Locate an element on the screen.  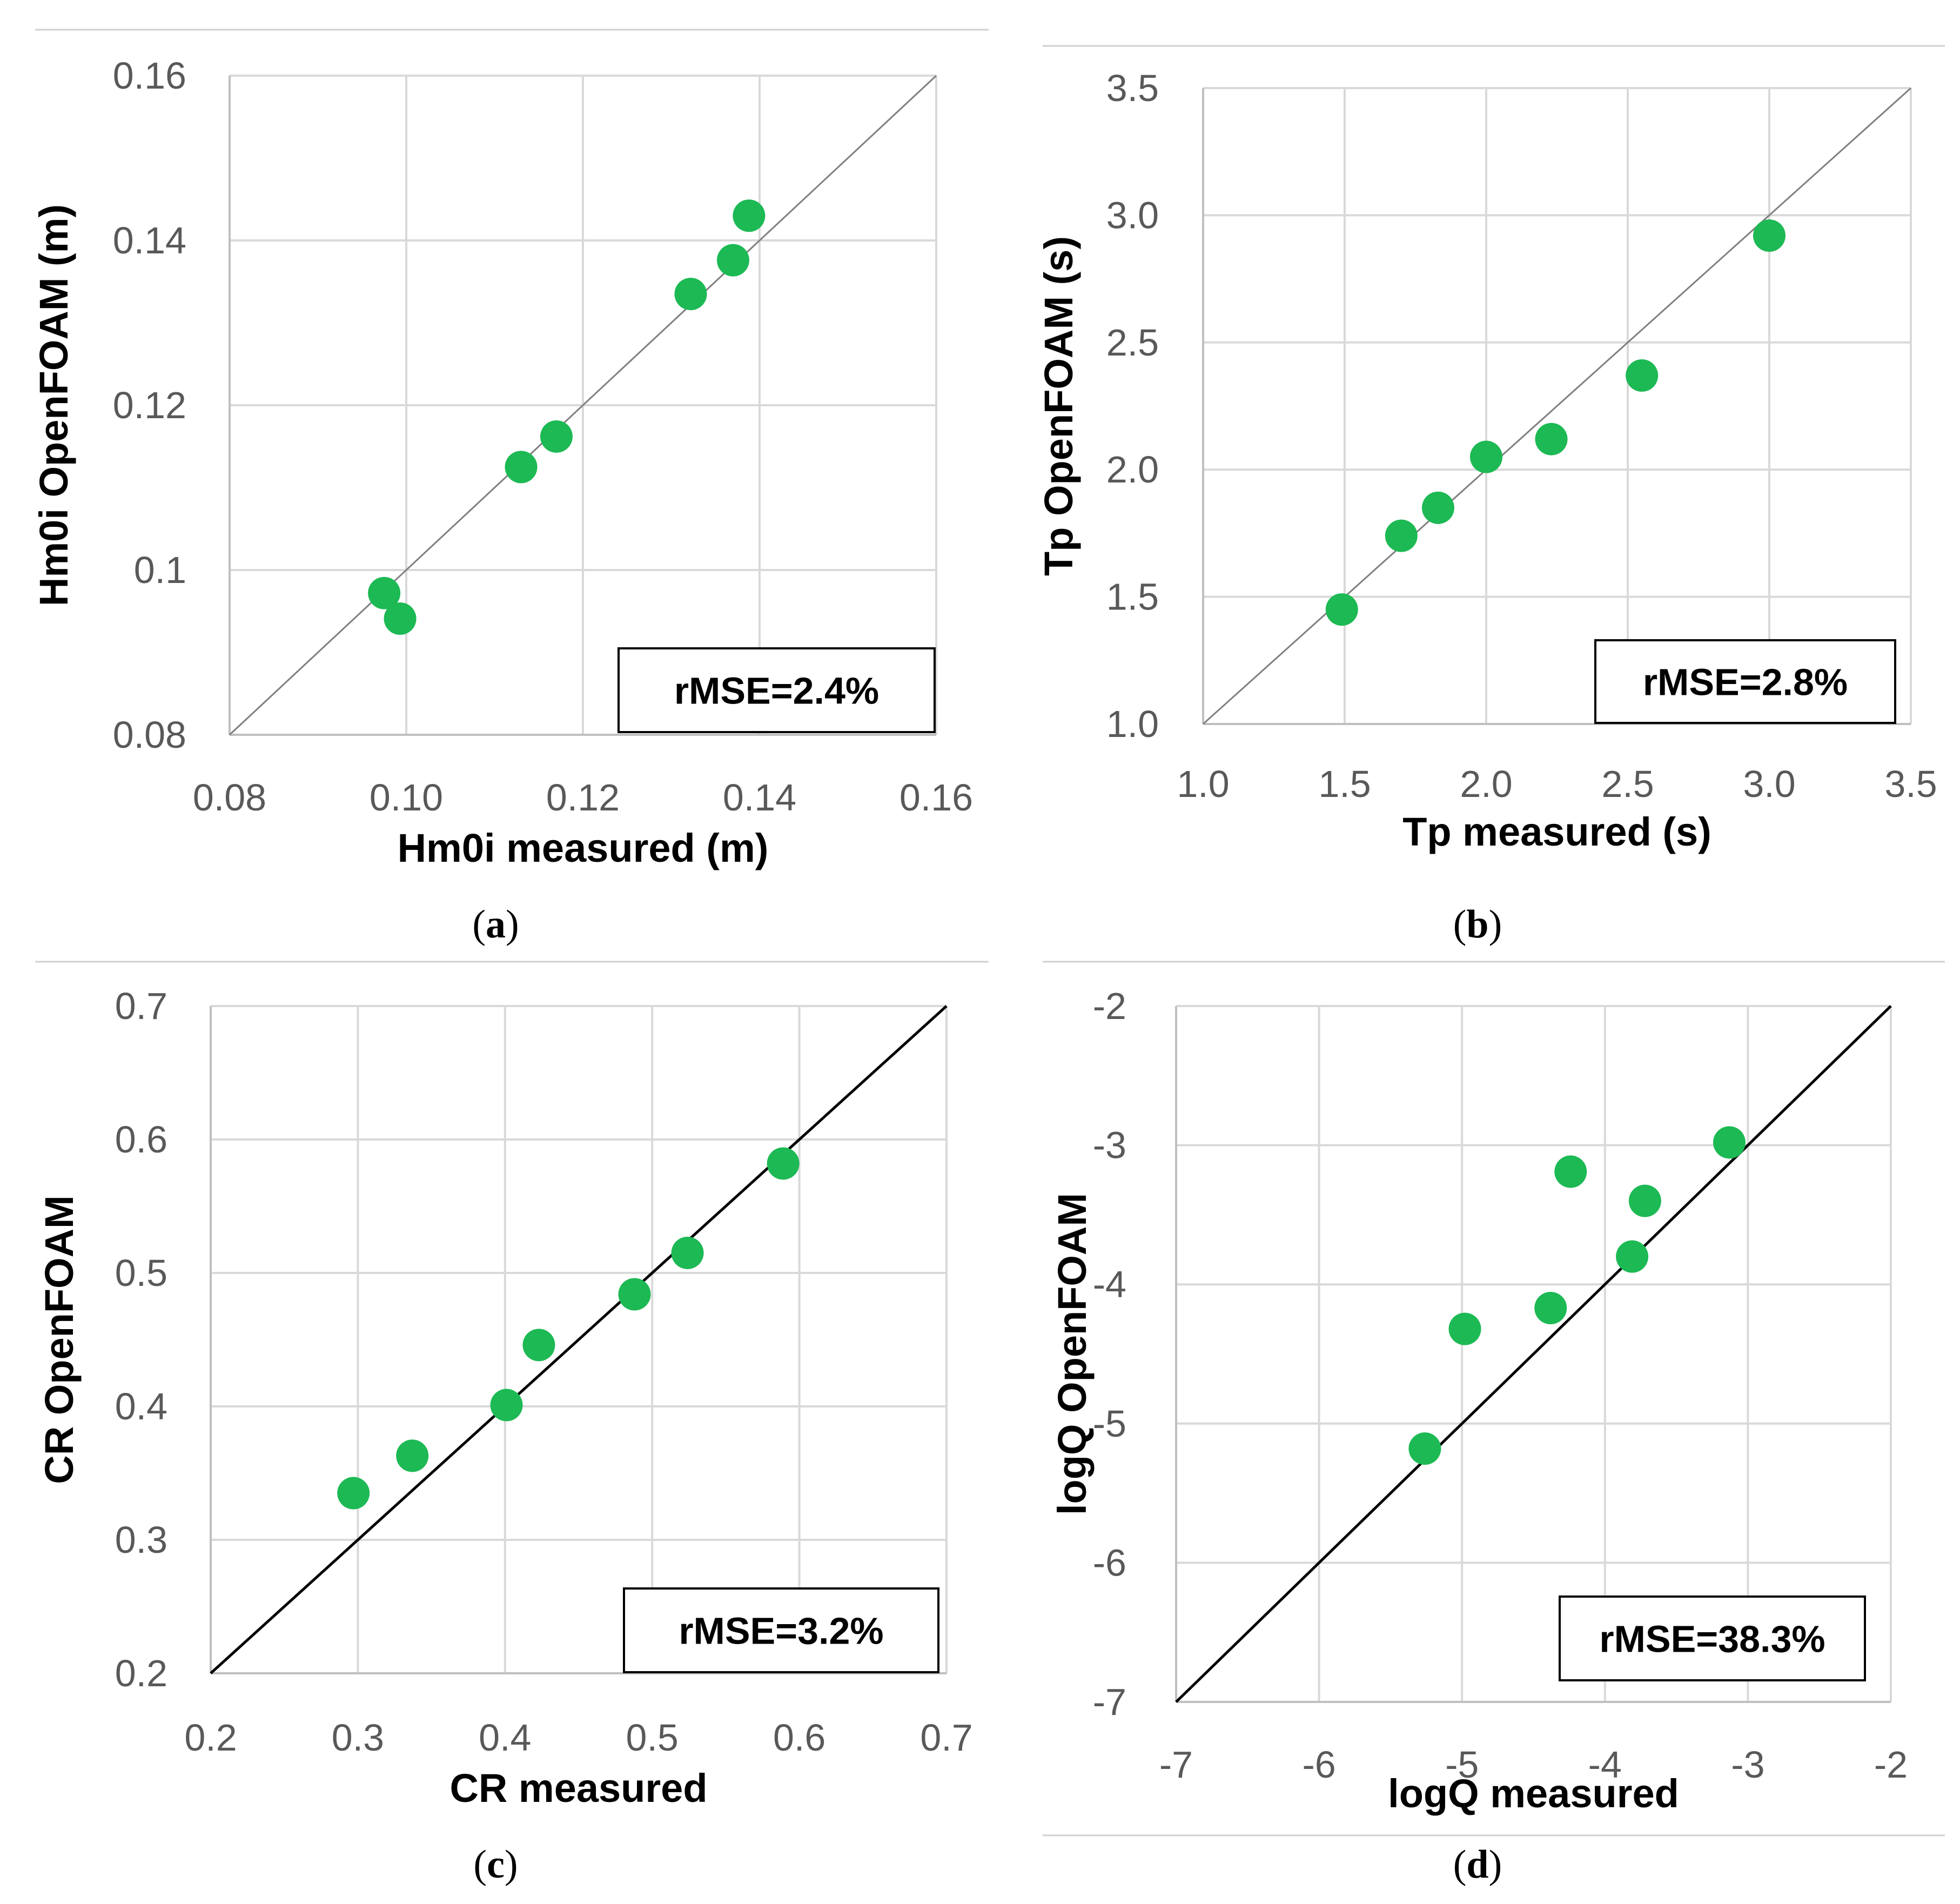
y-axis-title: logQ OpenFOAM is located at coordinates (1072, 1354).